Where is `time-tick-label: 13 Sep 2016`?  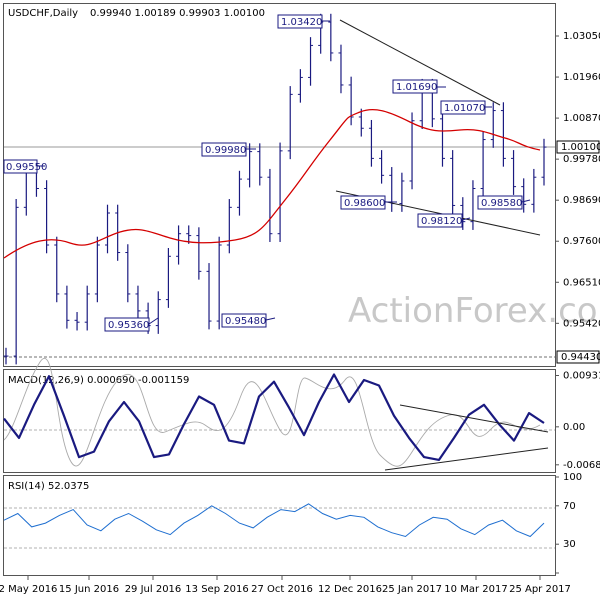 time-tick-label: 13 Sep 2016 is located at coordinates (216, 589).